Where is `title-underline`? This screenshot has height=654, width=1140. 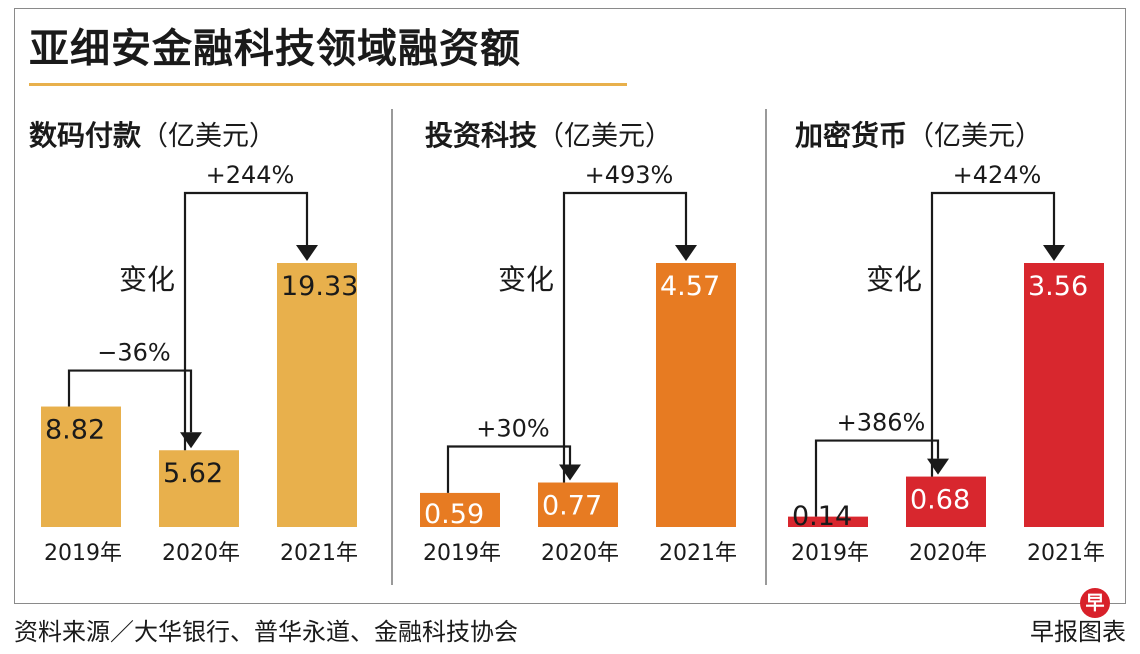
title-underline is located at coordinates (328, 84).